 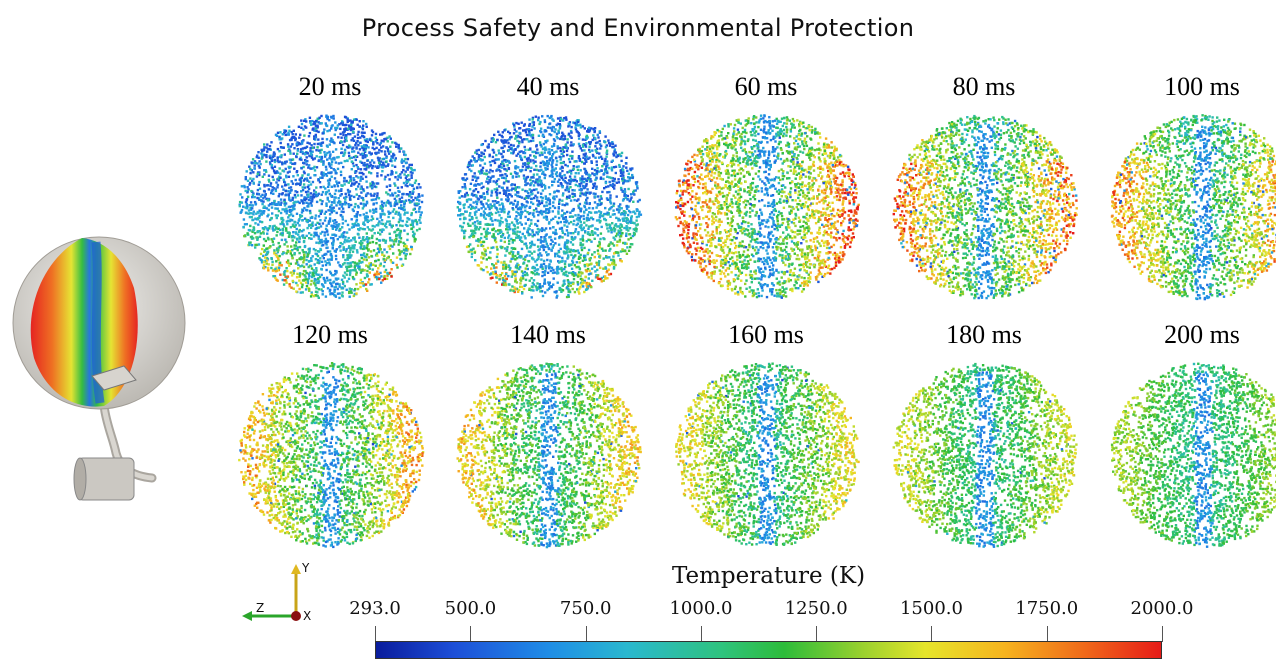 What do you see at coordinates (816, 608) in the screenshot?
I see `colorbar-tick-label: 1250.0` at bounding box center [816, 608].